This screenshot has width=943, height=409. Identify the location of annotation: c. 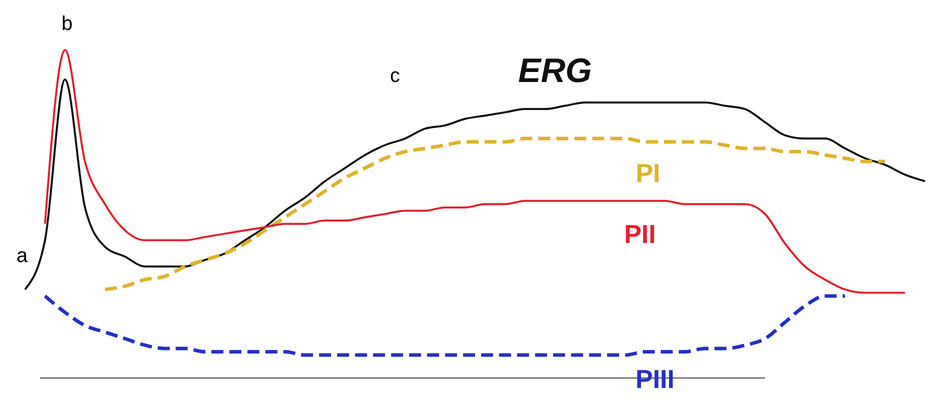
(395, 76).